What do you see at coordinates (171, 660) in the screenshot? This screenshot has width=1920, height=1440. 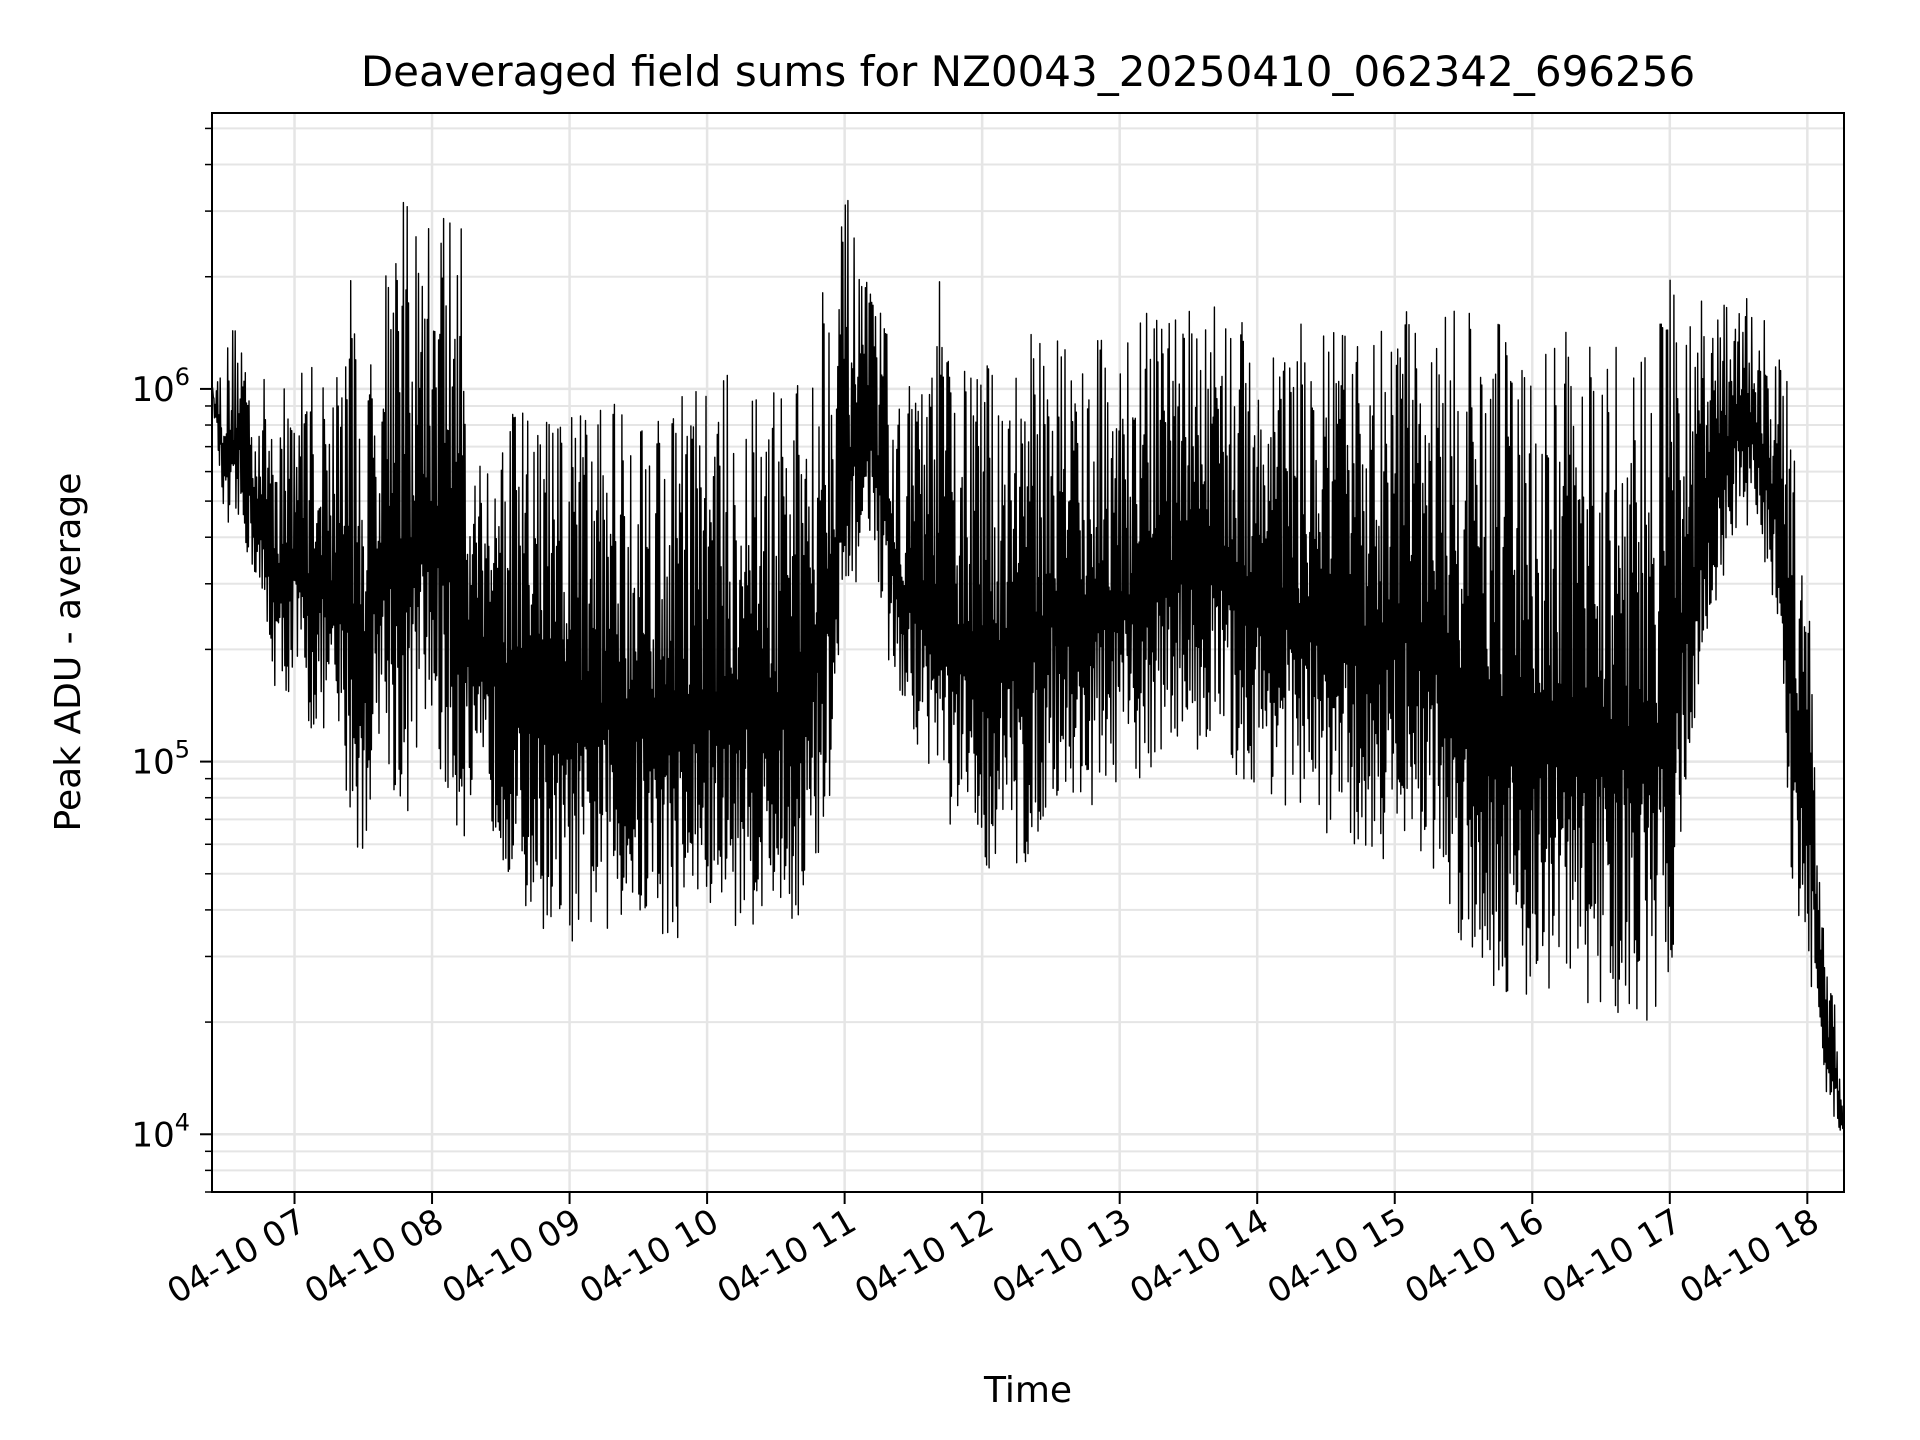 I see `y-axis: 10⁴ 10⁵ 10⁶` at bounding box center [171, 660].